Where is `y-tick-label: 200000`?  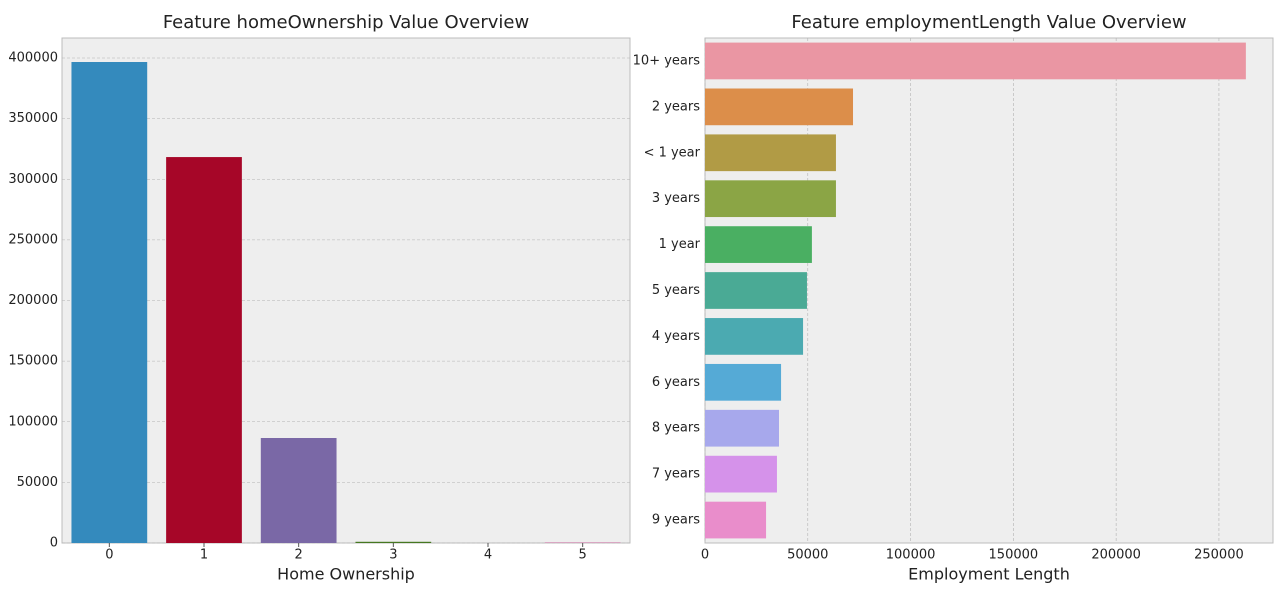 y-tick-label: 200000 is located at coordinates (33, 300).